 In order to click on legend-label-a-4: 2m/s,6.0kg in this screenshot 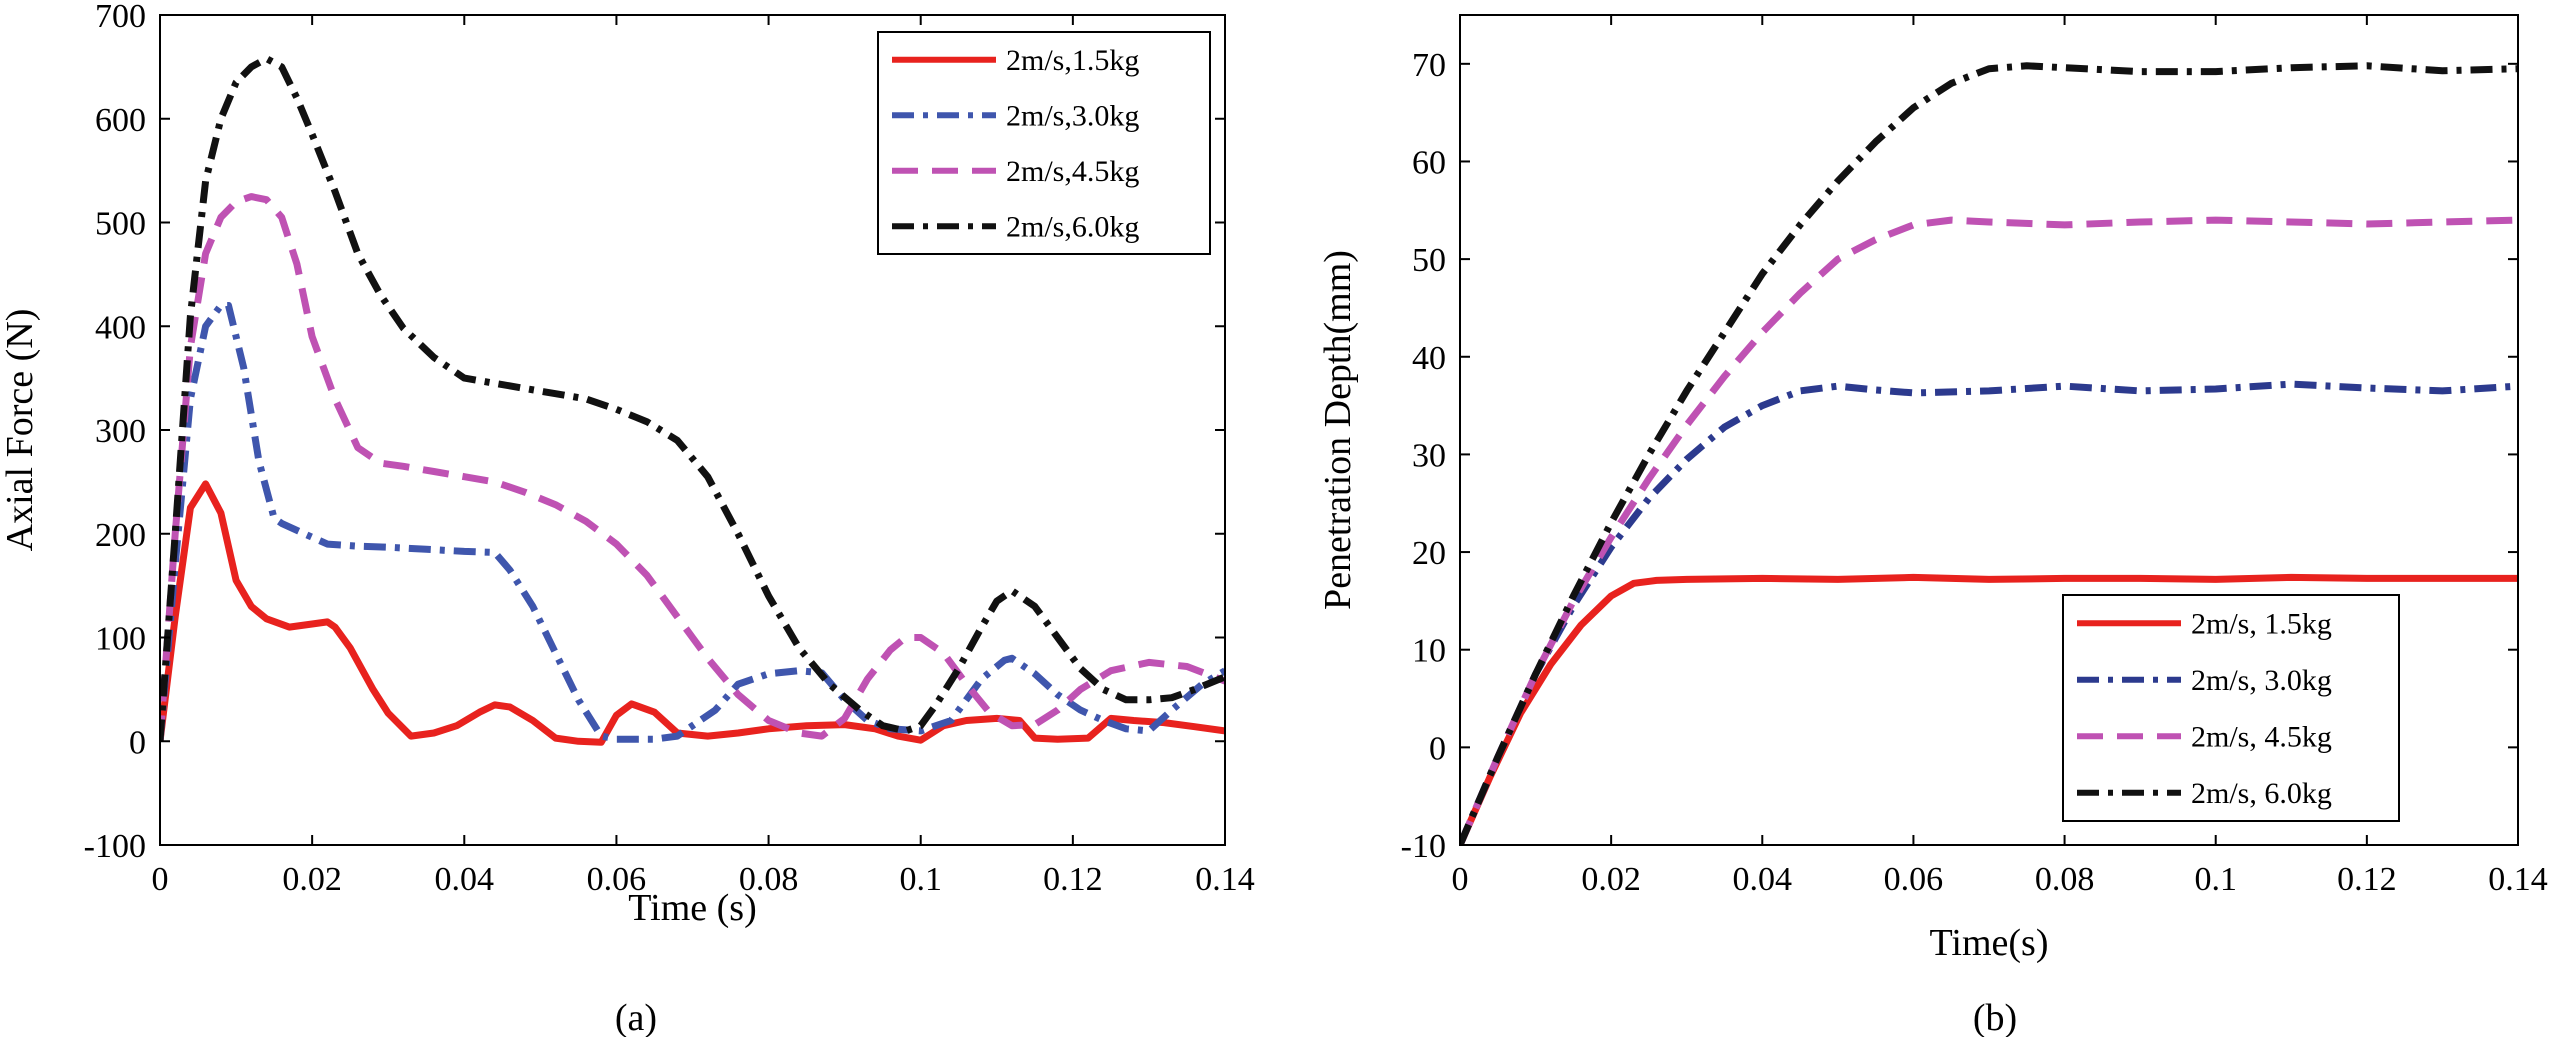, I will do `click(1072, 226)`.